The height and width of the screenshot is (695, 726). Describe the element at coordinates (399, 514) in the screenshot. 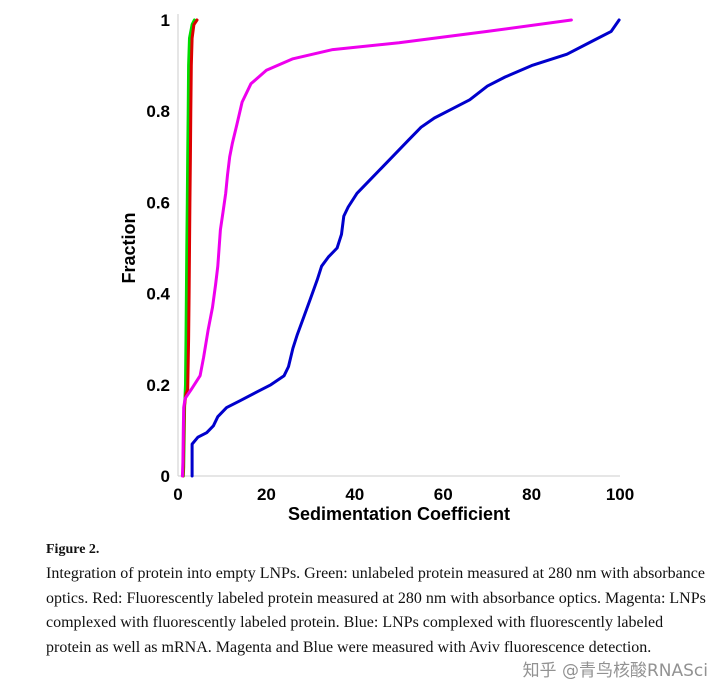

I see `x-axis-label: Sedimentation Coefficient` at that location.